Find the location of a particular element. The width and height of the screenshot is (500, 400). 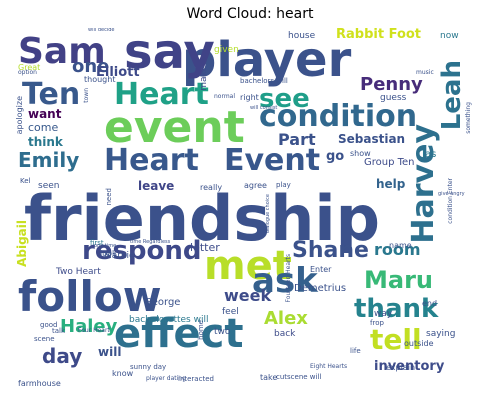

cloud-word: Elliott is located at coordinates (118, 72).